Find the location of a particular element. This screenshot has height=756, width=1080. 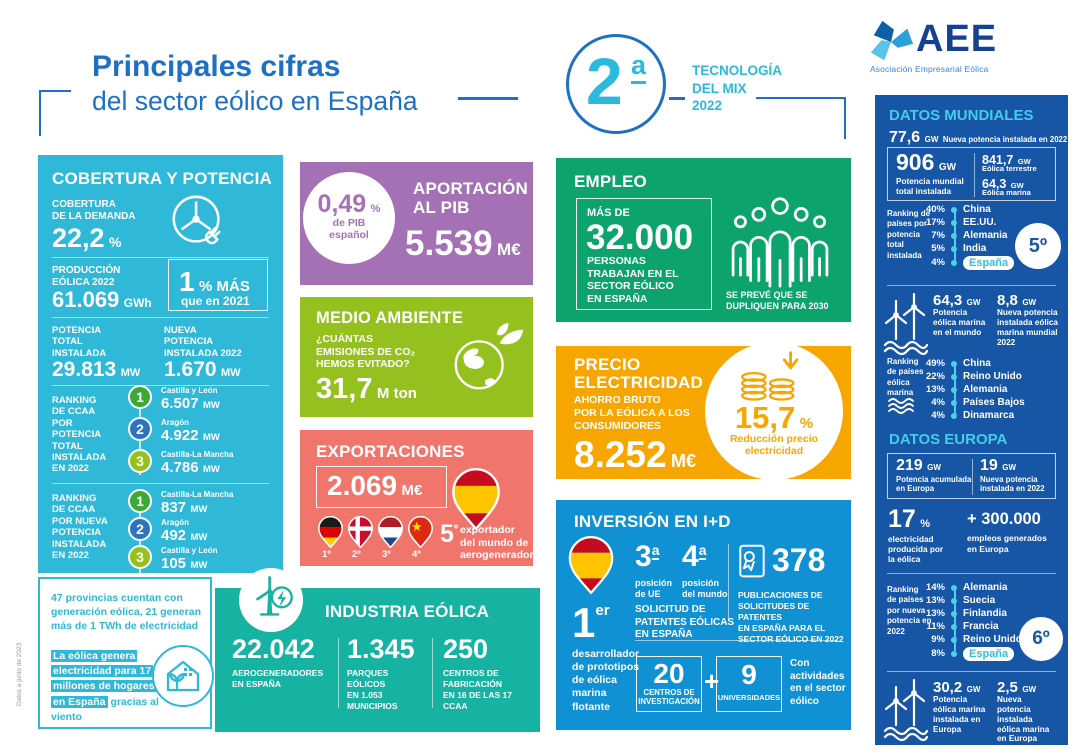

house-plant-icon is located at coordinates (183, 676).